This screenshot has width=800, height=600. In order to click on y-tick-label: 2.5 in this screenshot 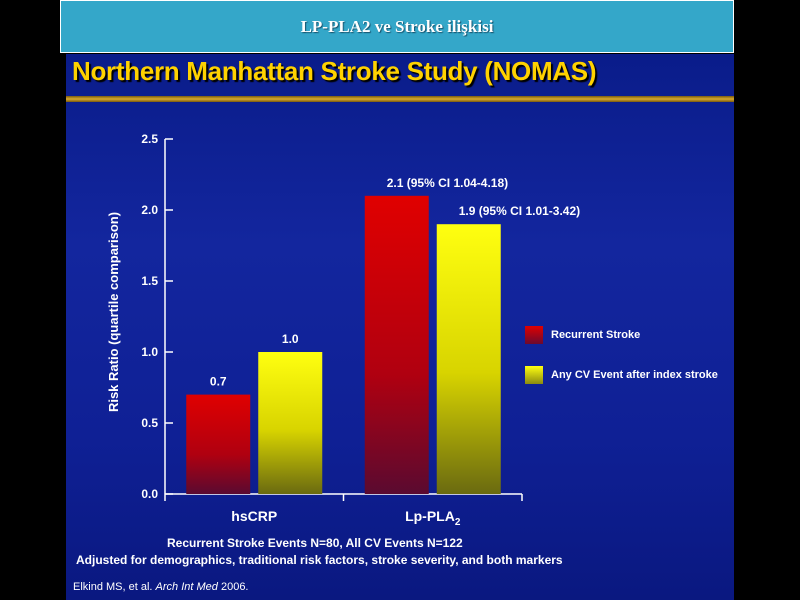, I will do `click(149, 139)`.